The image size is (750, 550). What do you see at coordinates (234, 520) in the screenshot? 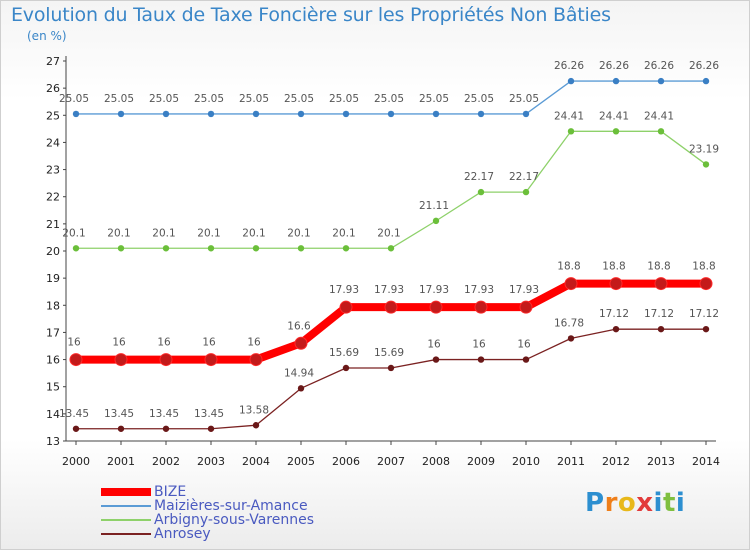
I see `legend-label: Arbigny-sous-Varennes` at bounding box center [234, 520].